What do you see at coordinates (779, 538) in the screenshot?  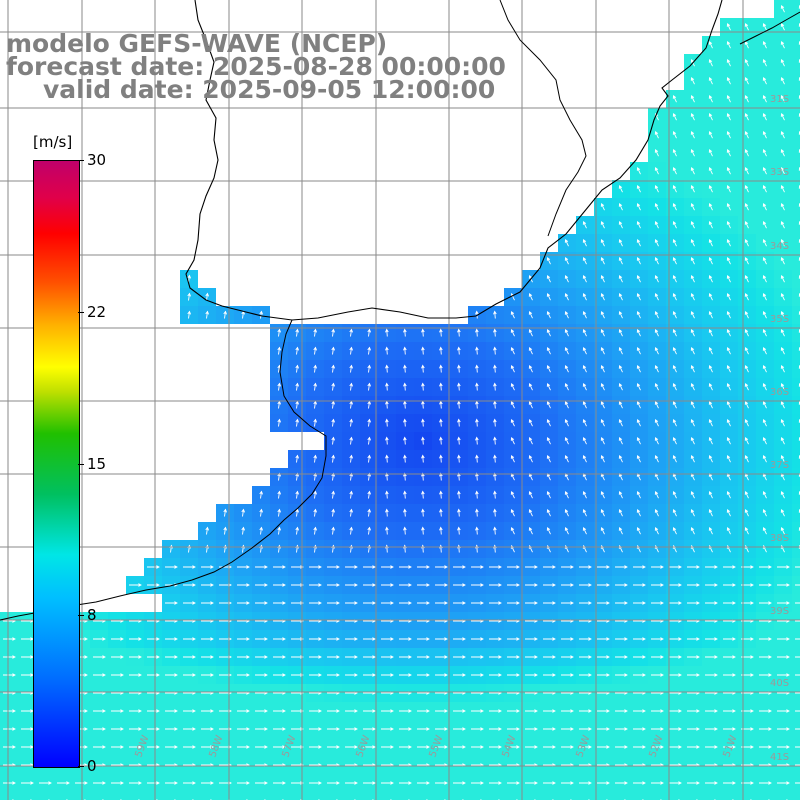 I see `latitude-label: 38S` at bounding box center [779, 538].